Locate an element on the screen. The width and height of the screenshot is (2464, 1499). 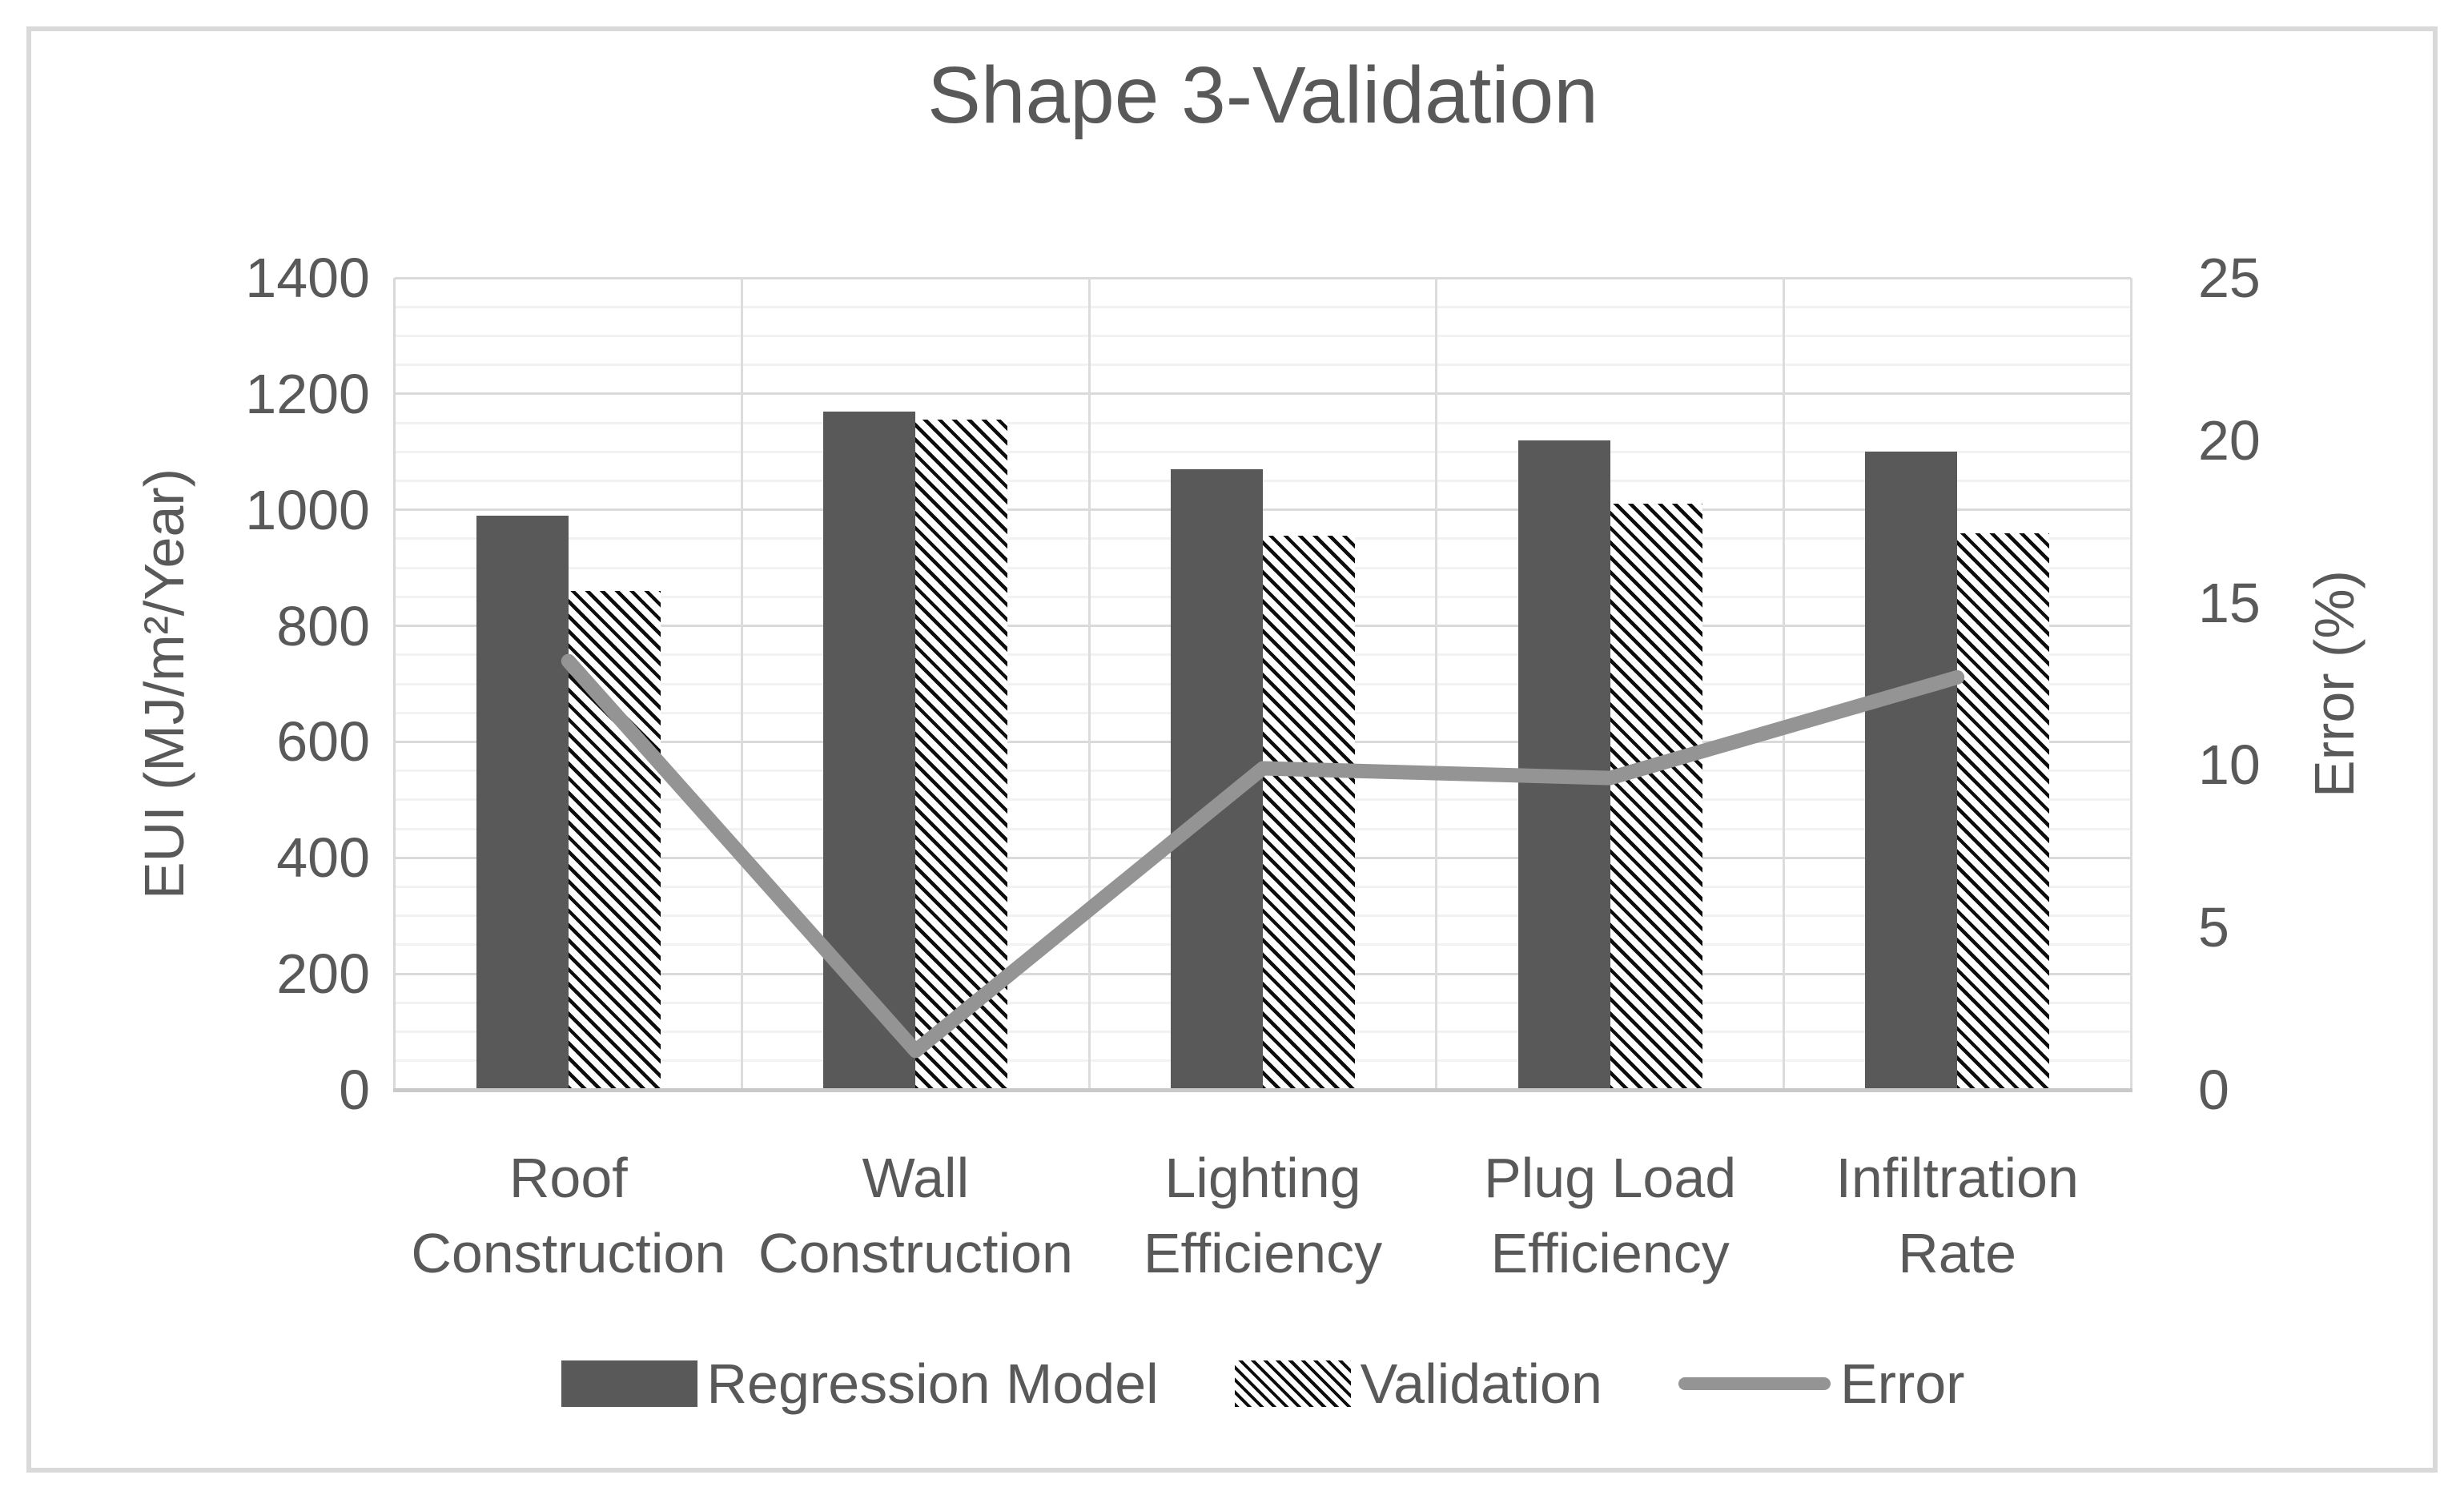
right-axis-tick-label: 25 is located at coordinates (2229, 278).